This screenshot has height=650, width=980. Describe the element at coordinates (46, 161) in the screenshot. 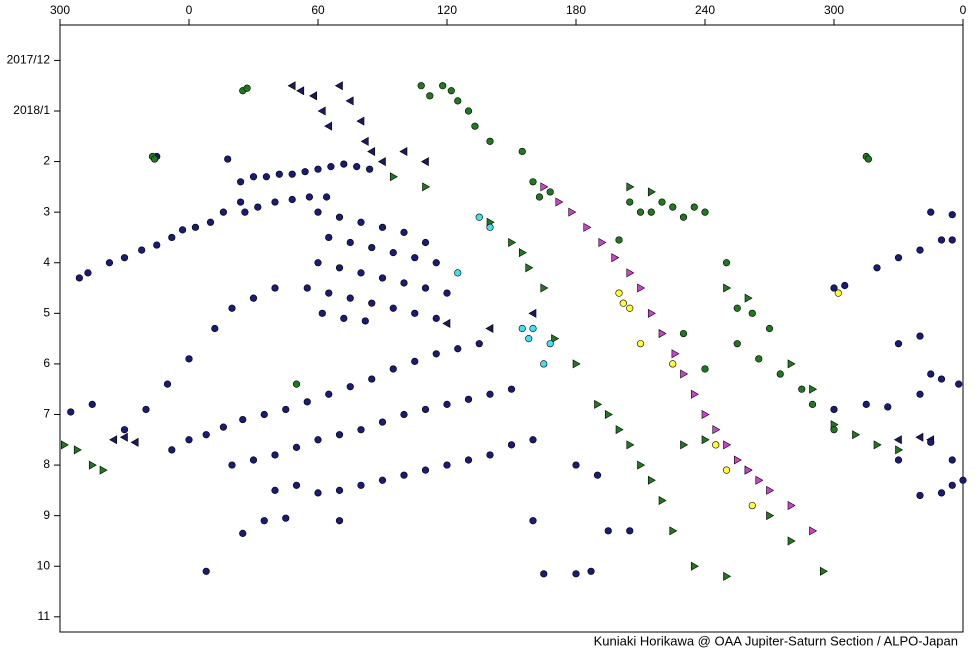

I see `y-tick-label: 2` at that location.